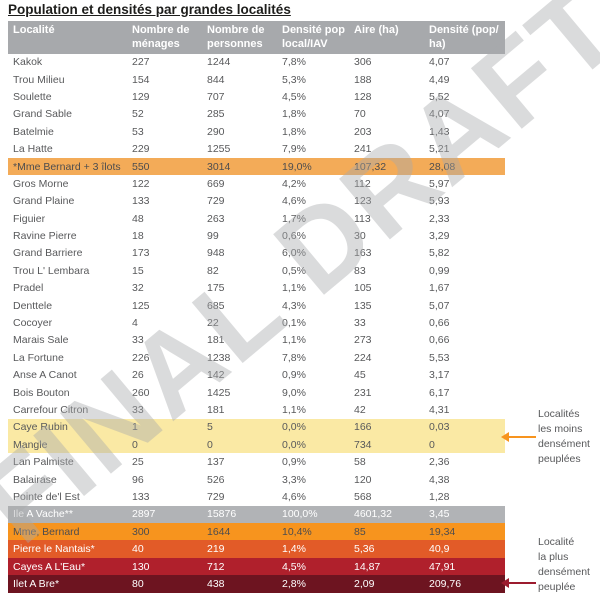  What do you see at coordinates (294, 62) in the screenshot?
I see `table-cell: 7,8%` at bounding box center [294, 62].